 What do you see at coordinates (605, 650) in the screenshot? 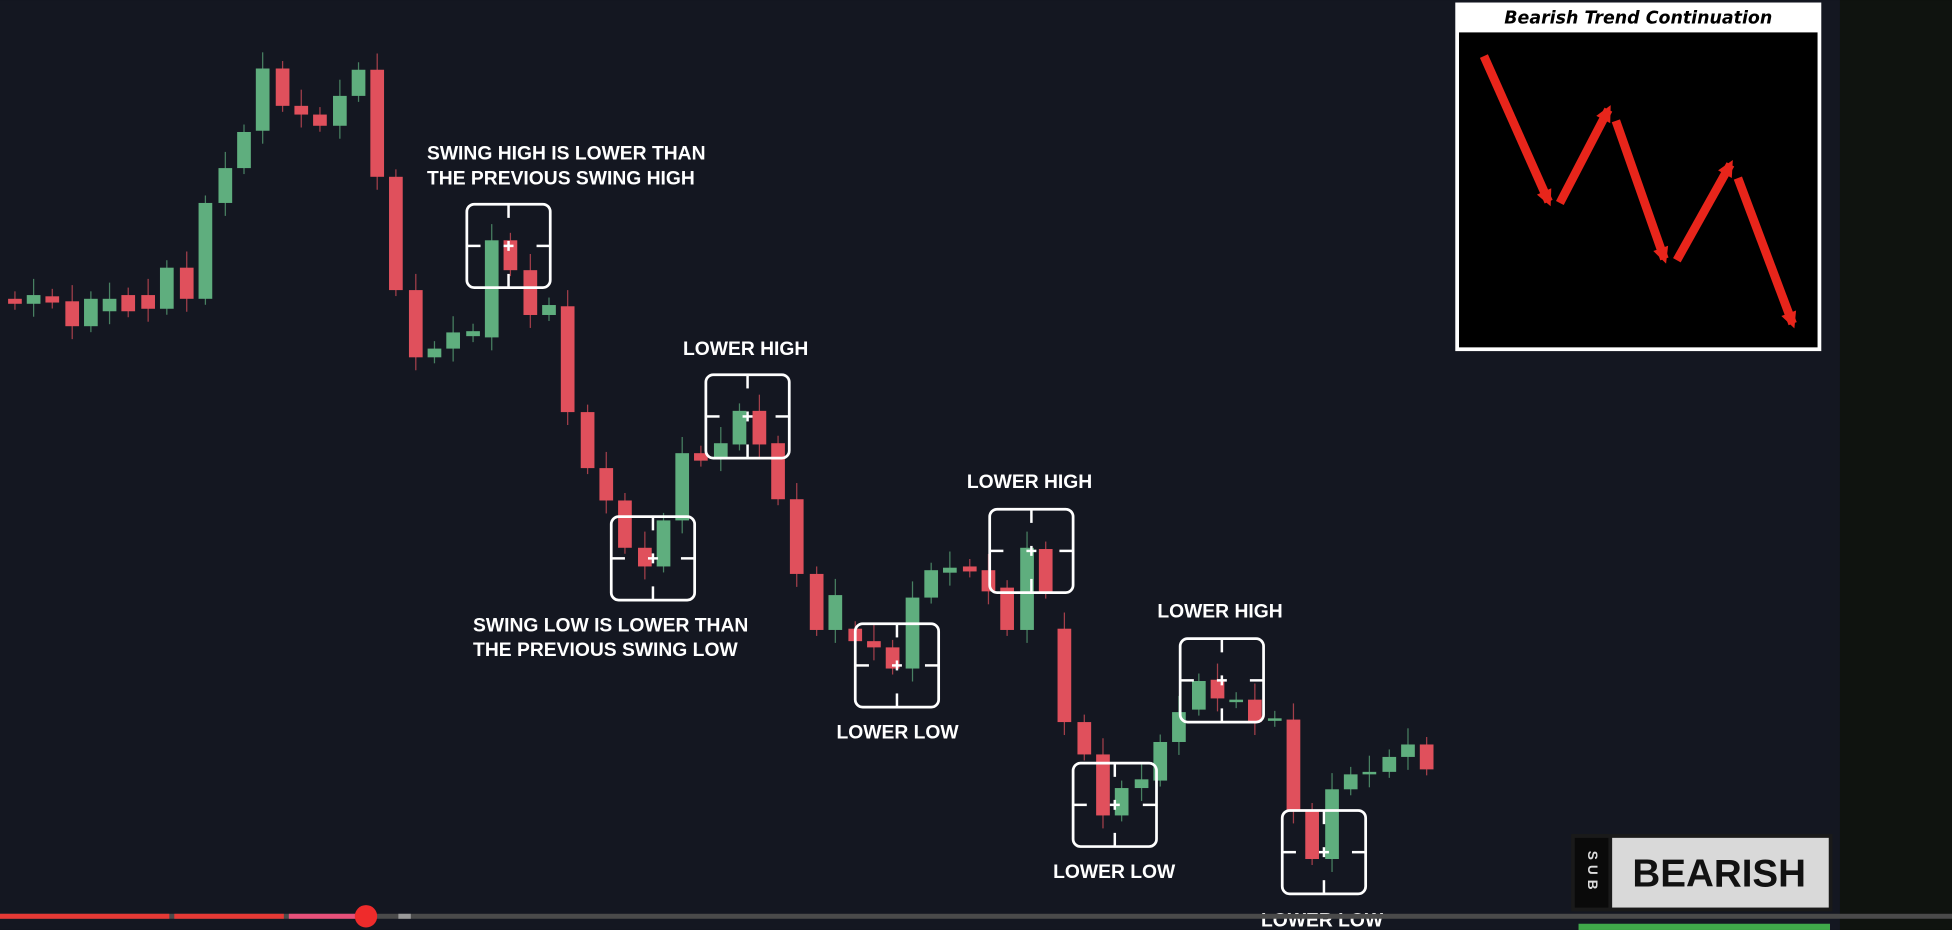
I see `annotation-text: THE PREVIOUS SWING LOW` at bounding box center [605, 650].